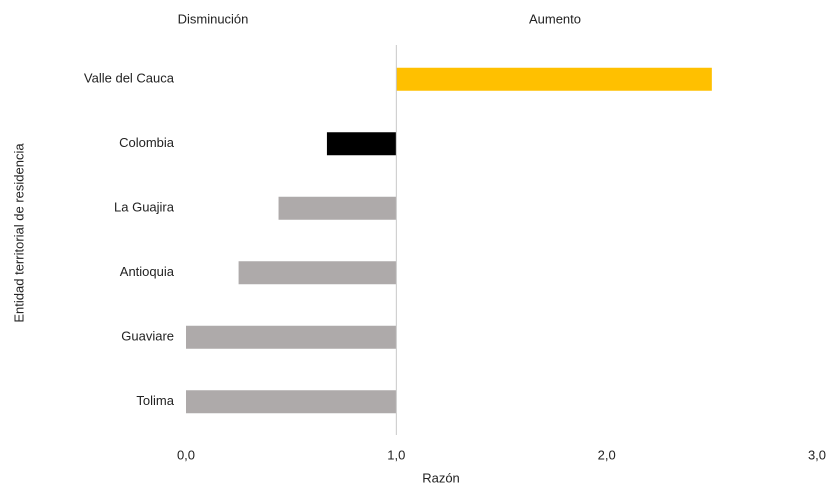  Describe the element at coordinates (607, 454) in the screenshot. I see `x-tick-label: 2,0` at that location.